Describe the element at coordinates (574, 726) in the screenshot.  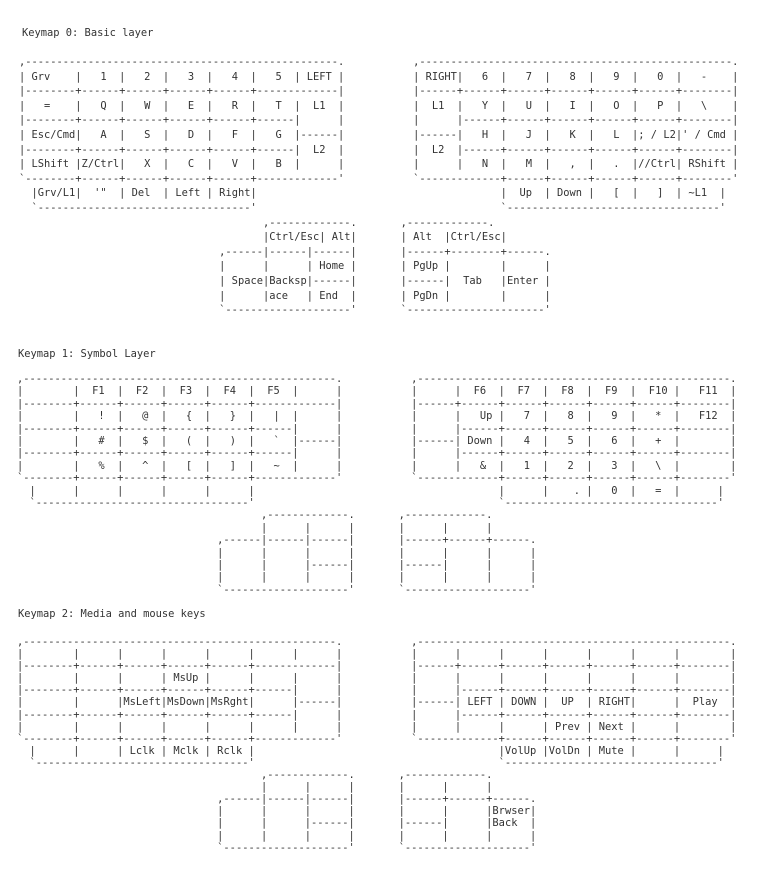
I see `keymap-row: | | | | Prev | Next | | |` at that location.